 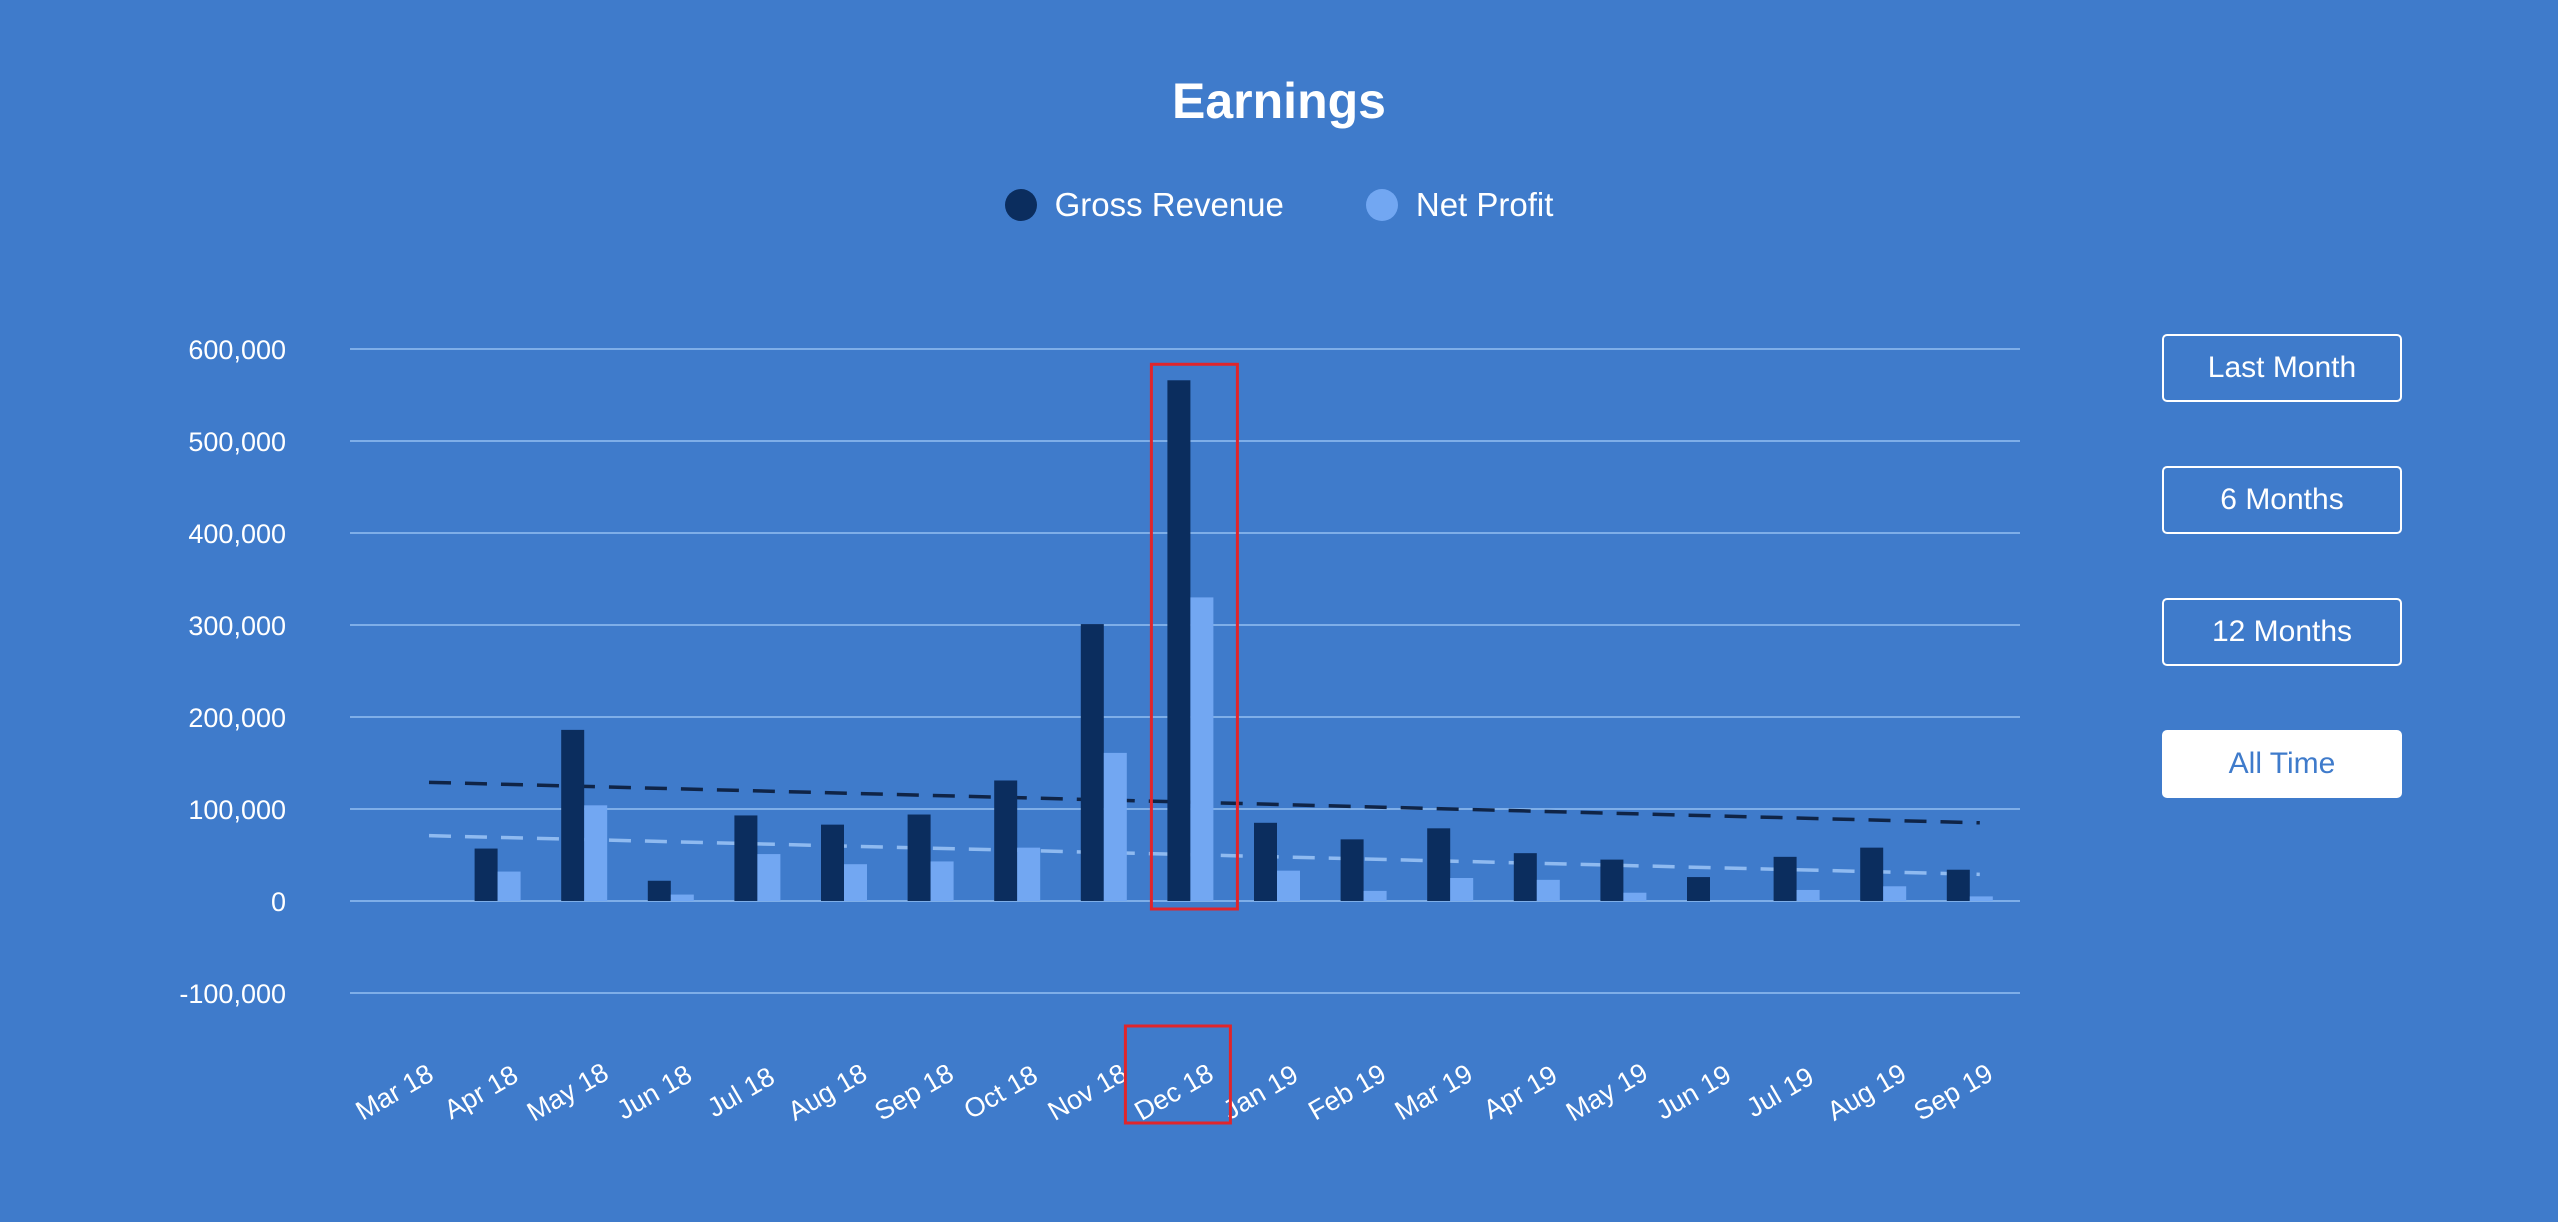 What do you see at coordinates (237, 626) in the screenshot?
I see `y-tick-label: 300,000` at bounding box center [237, 626].